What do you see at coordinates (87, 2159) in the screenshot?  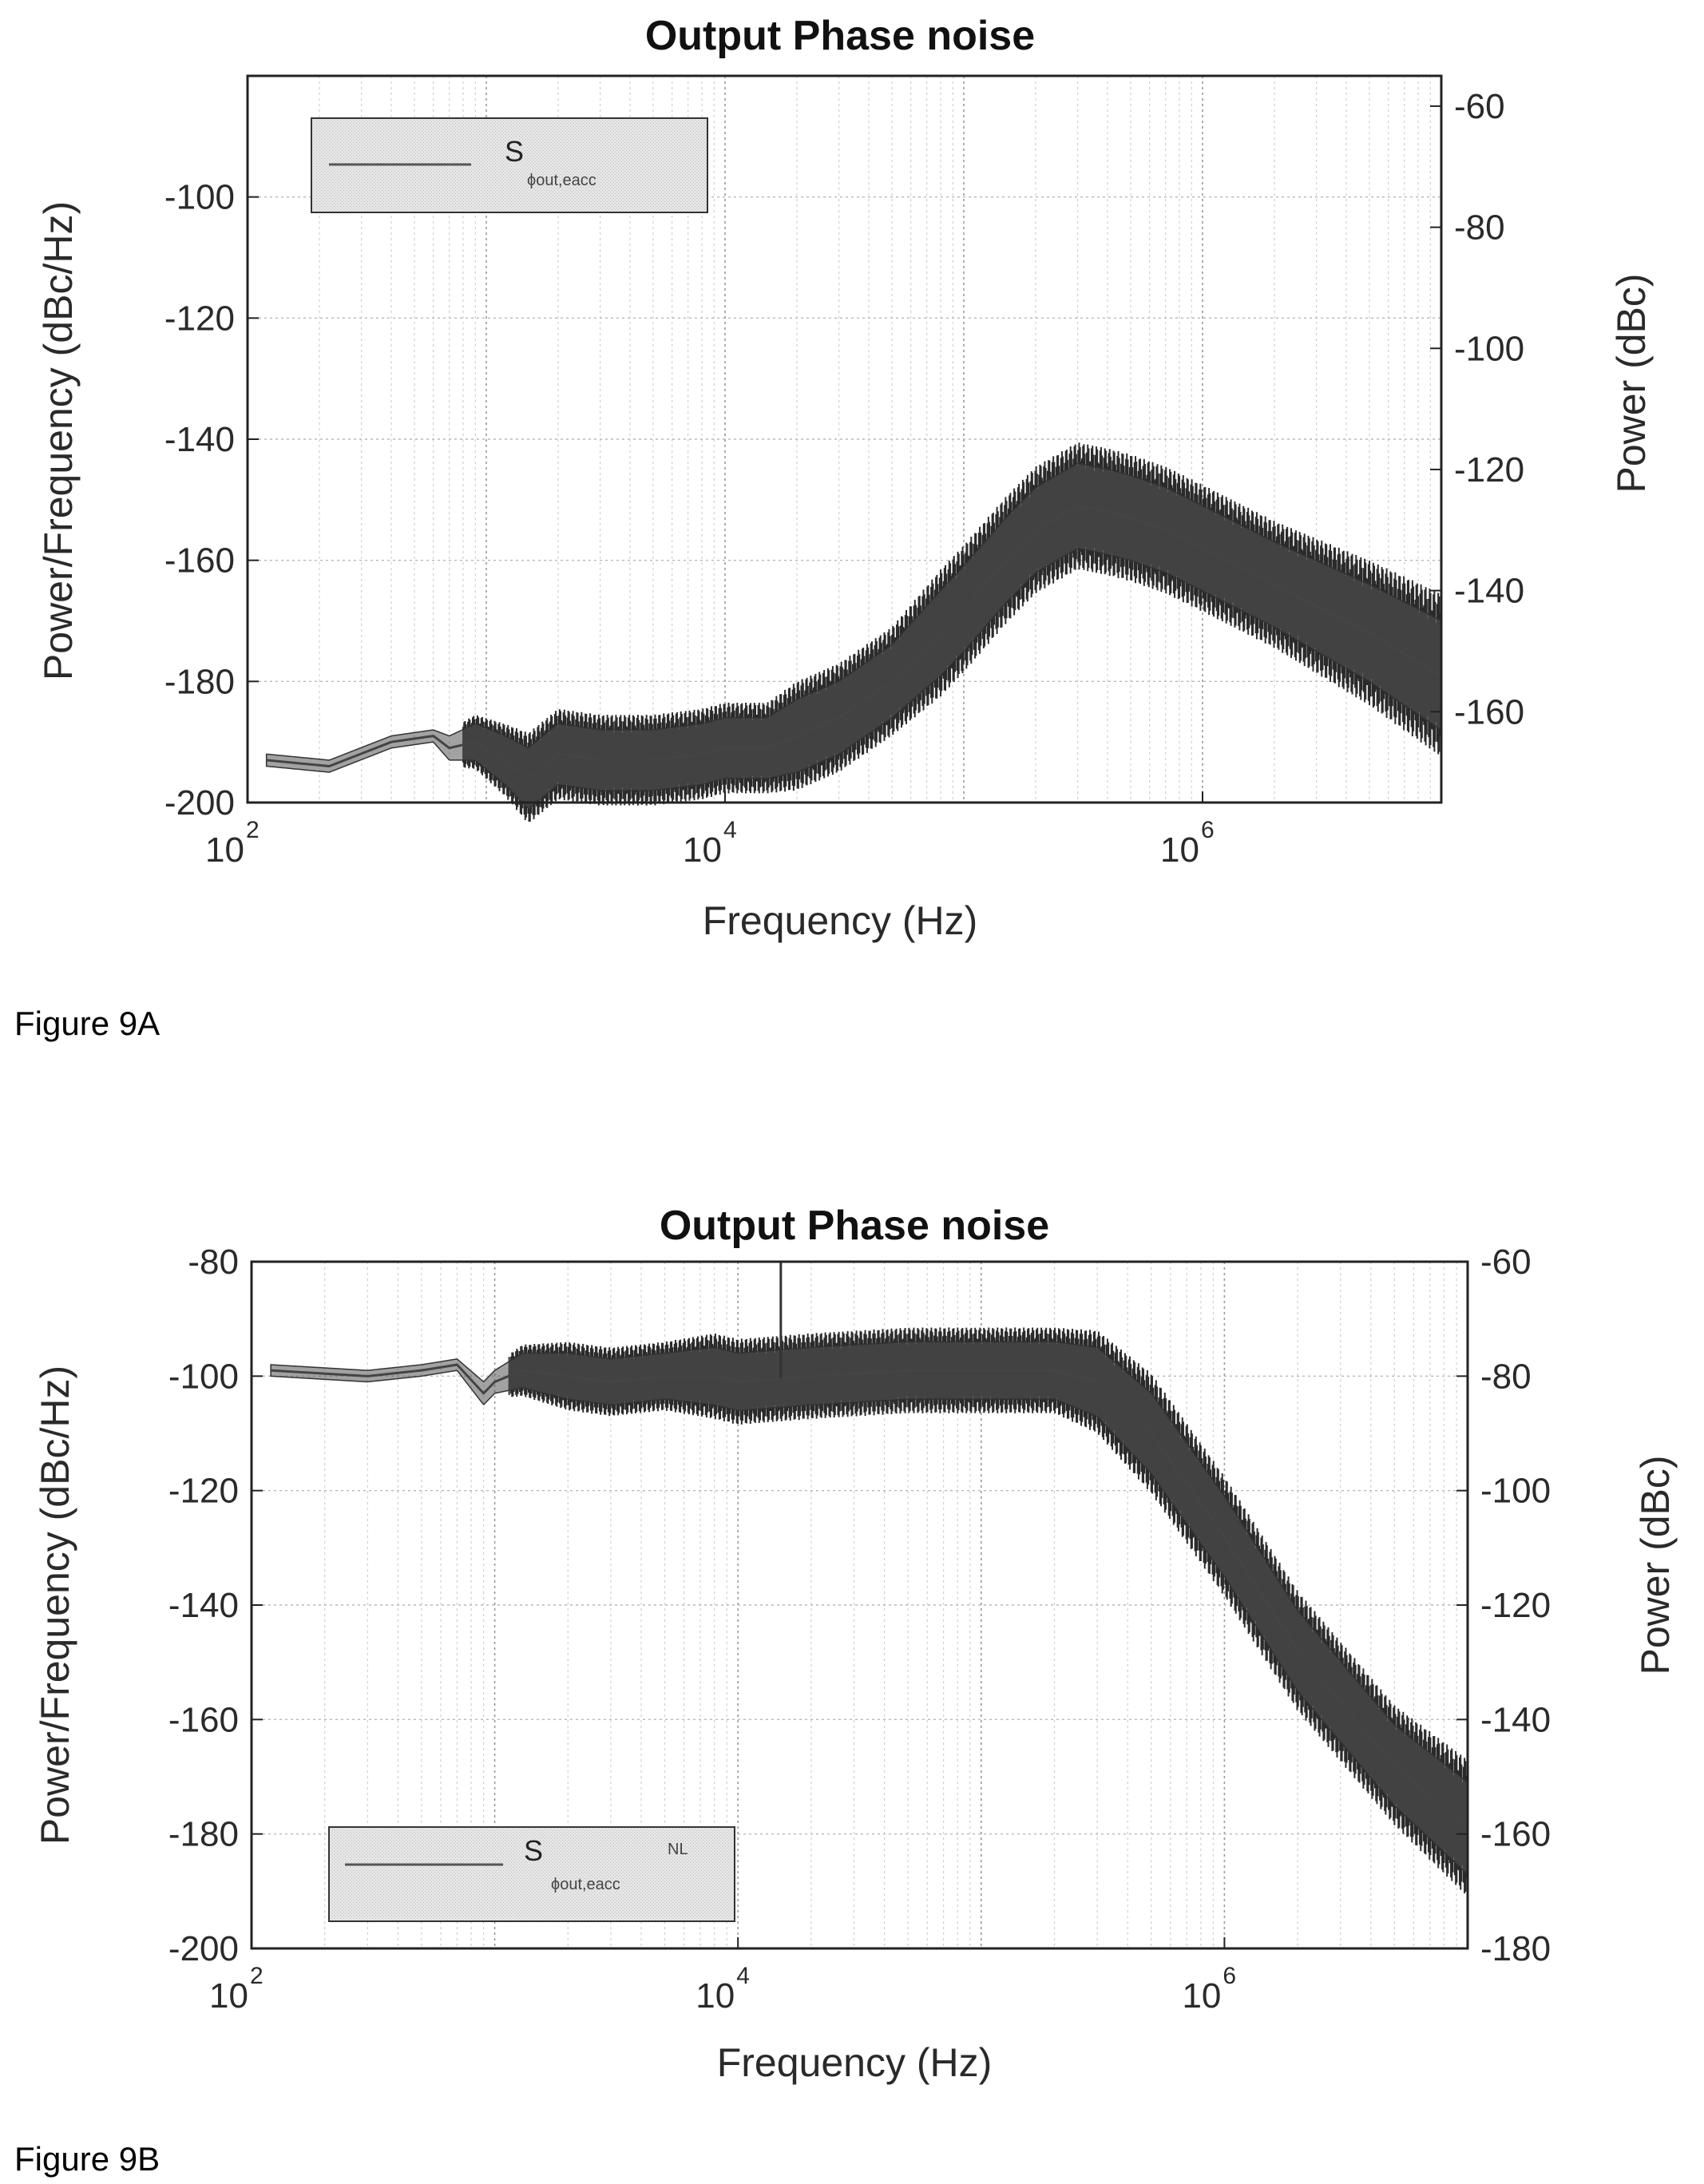 I see `figure-caption-b: Figure 9B` at bounding box center [87, 2159].